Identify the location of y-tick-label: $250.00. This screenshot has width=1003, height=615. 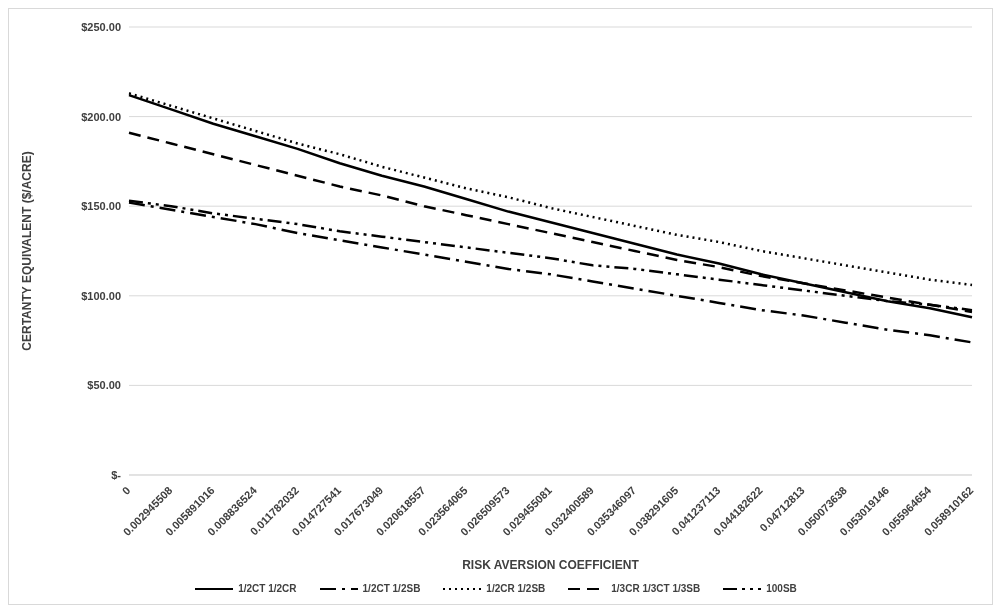
(101, 26).